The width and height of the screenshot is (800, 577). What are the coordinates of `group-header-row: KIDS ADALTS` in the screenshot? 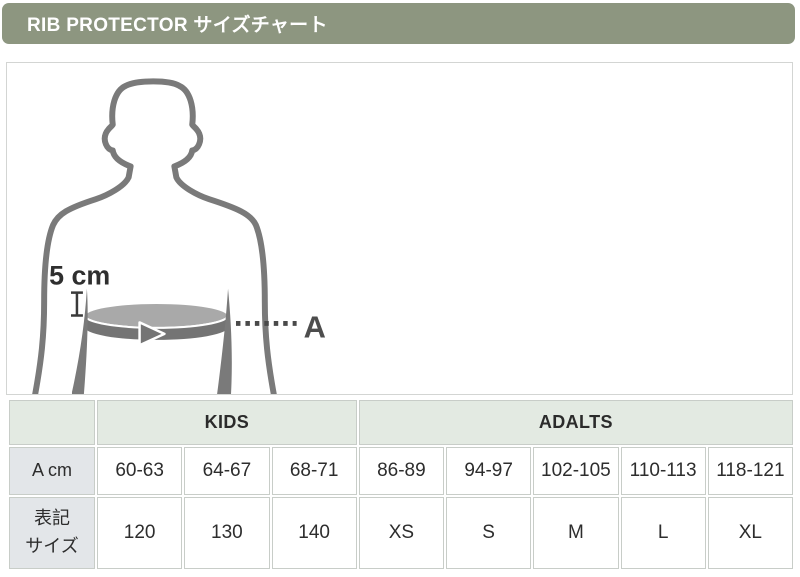 It's located at (401, 422).